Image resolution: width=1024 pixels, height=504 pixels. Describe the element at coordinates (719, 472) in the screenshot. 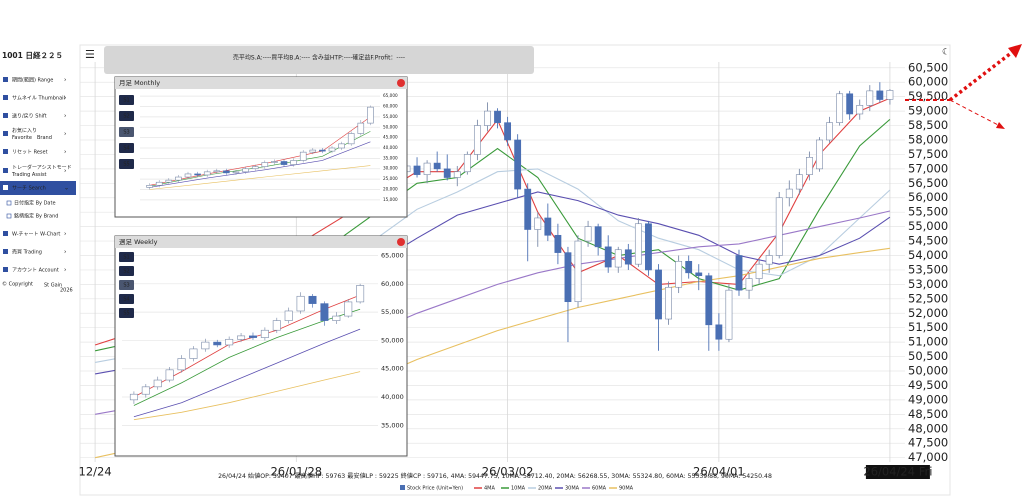

I see `x-tick-label: 26/04/01` at that location.